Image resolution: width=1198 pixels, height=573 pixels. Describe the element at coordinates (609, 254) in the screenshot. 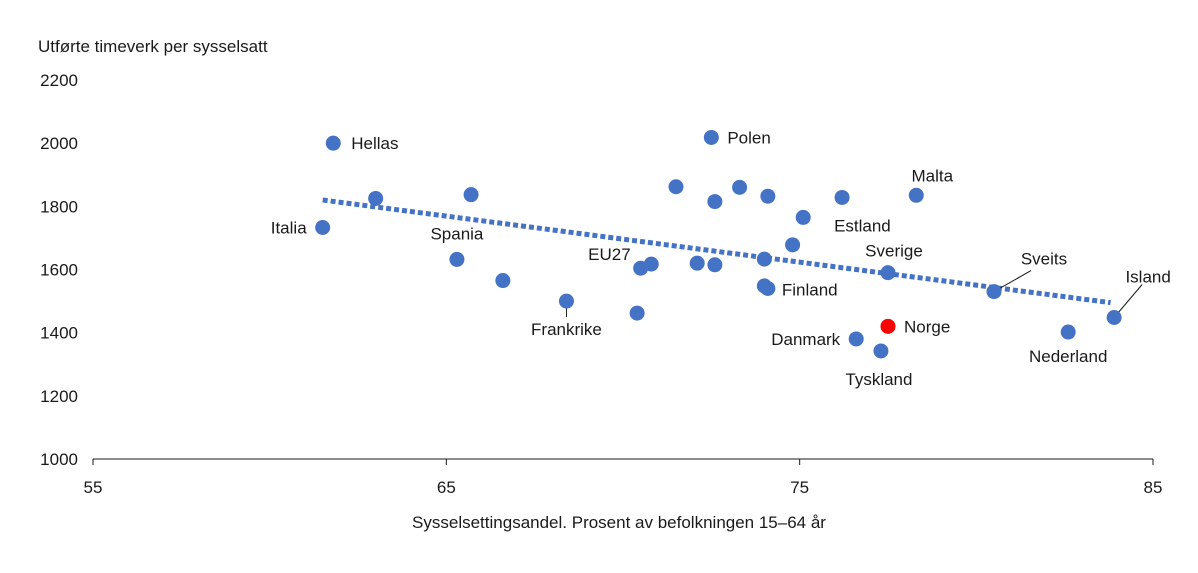

I see `data-label: EU27` at that location.